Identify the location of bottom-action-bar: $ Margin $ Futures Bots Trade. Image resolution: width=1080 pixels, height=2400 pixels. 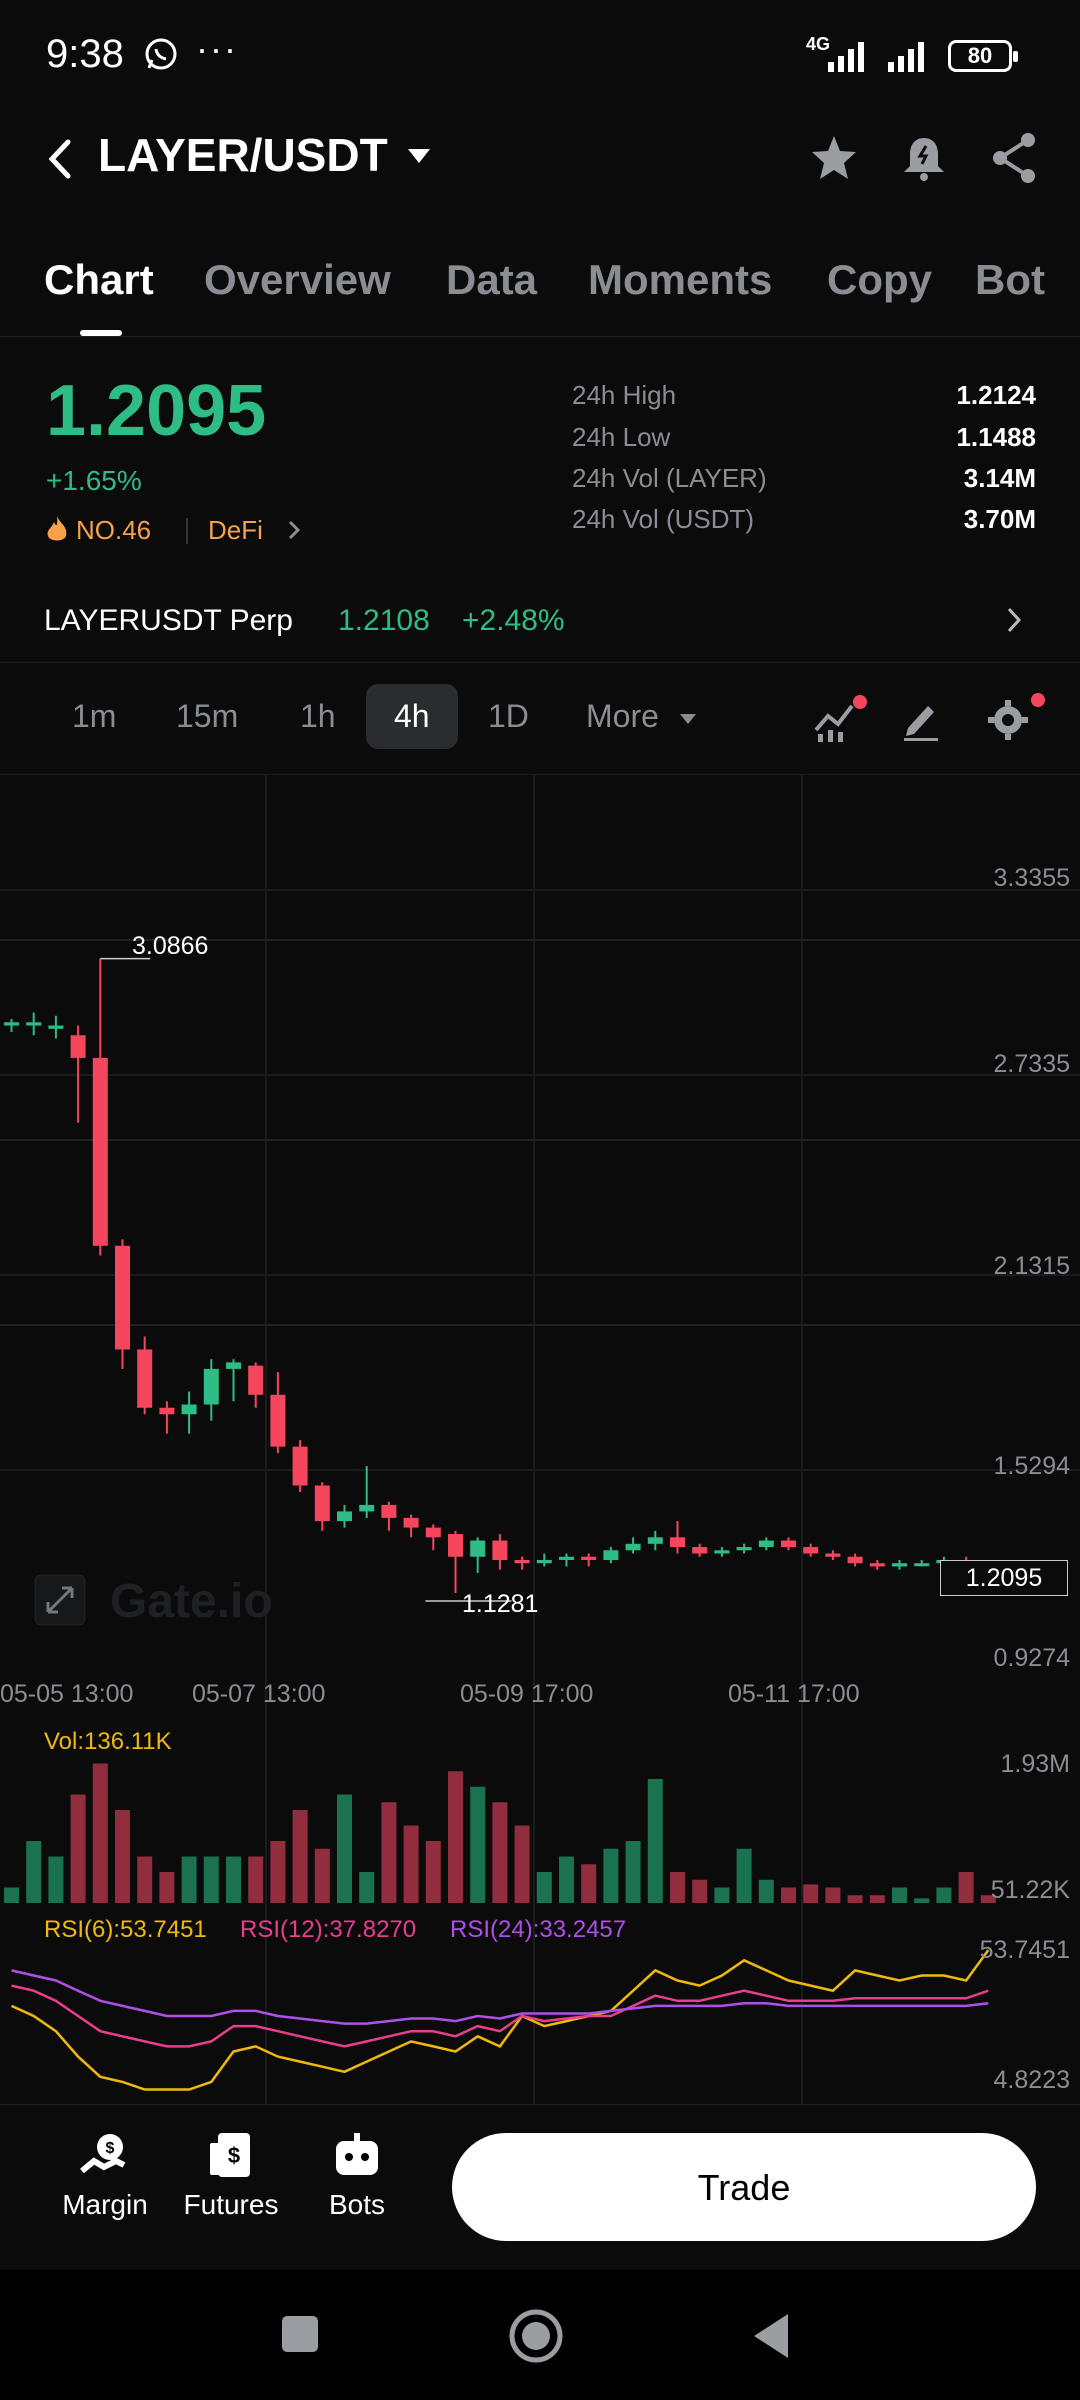
(540, 2187).